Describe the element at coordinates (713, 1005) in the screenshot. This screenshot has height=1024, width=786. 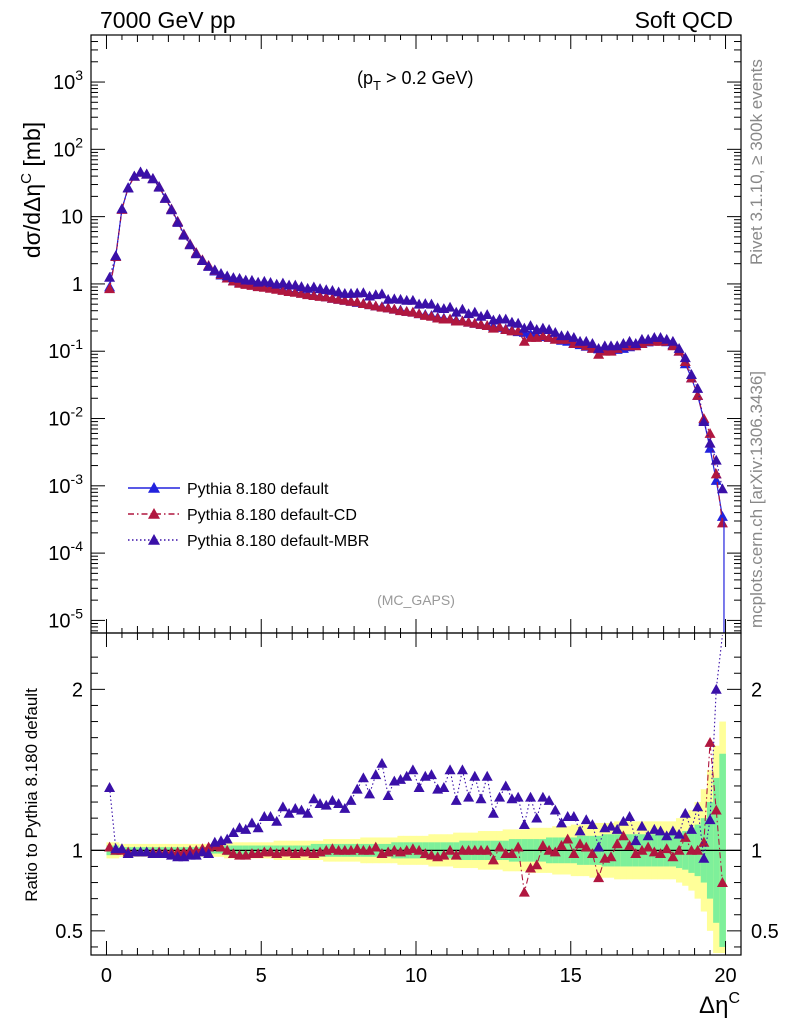
I see `xlabel-text: Δη` at that location.